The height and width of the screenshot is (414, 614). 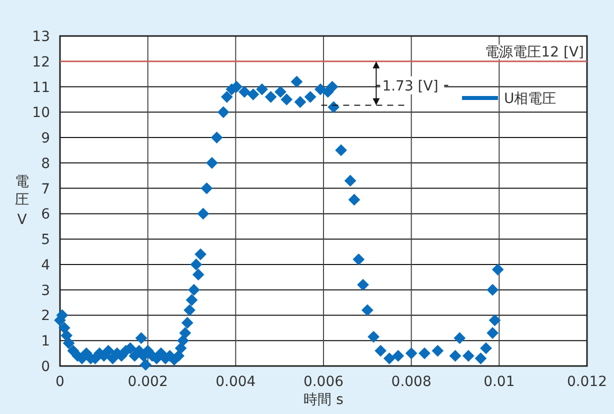 I want to click on y-tick-label: 7, so click(x=45, y=189).